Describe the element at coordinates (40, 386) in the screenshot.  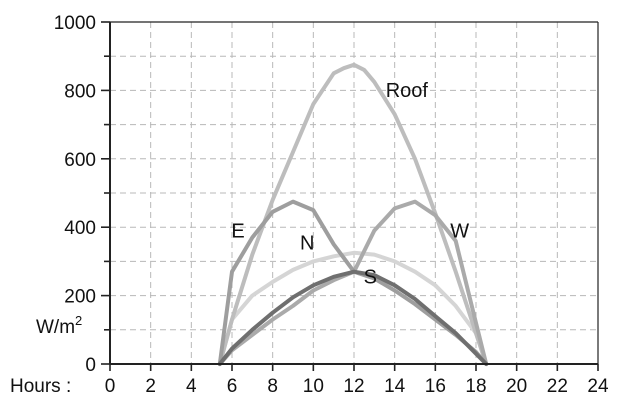
I see `x-axis-label: Hours :` at that location.